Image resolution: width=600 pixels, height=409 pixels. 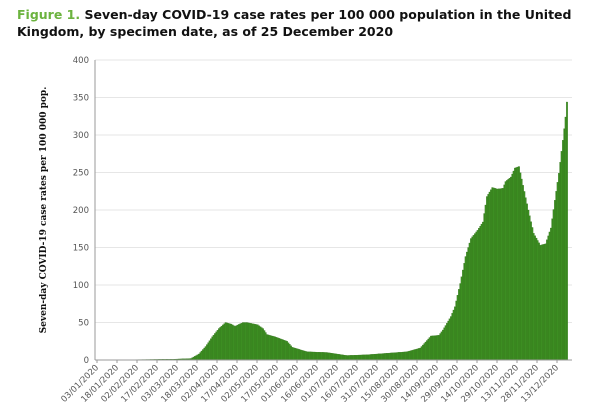 I want to click on y-tick-label: 300, so click(x=81, y=136).